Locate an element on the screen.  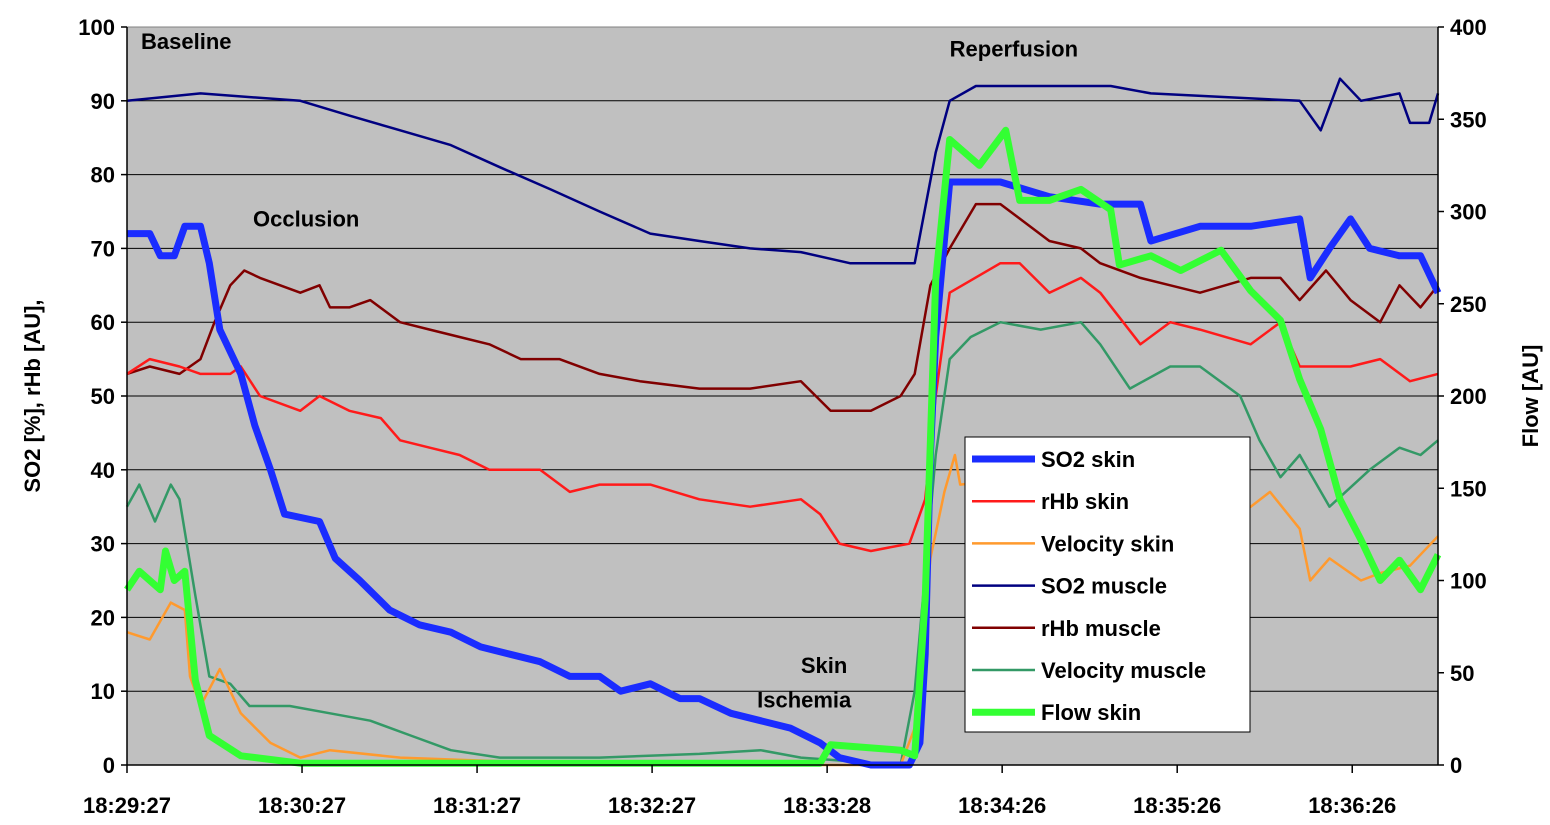
y-tick-label: 60 is located at coordinates (103, 322).